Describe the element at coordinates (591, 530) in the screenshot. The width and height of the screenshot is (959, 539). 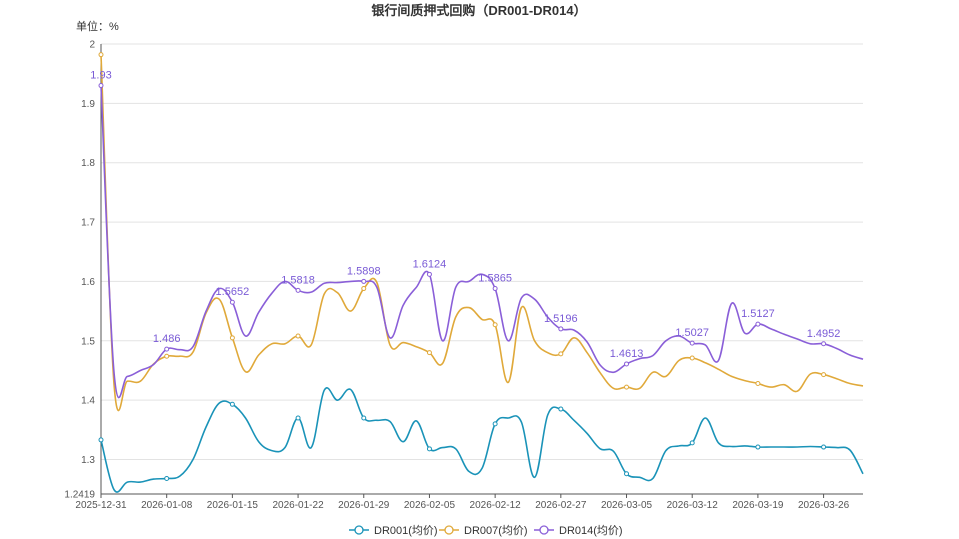
I see `legend-label: DR014(均价)` at that location.